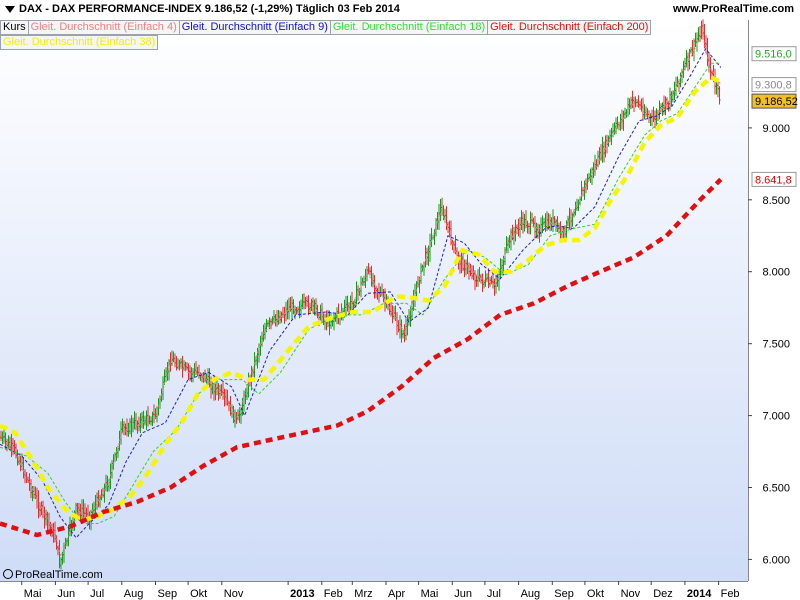 The height and width of the screenshot is (600, 800). I want to click on y-tick-label: 9.000, so click(776, 129).